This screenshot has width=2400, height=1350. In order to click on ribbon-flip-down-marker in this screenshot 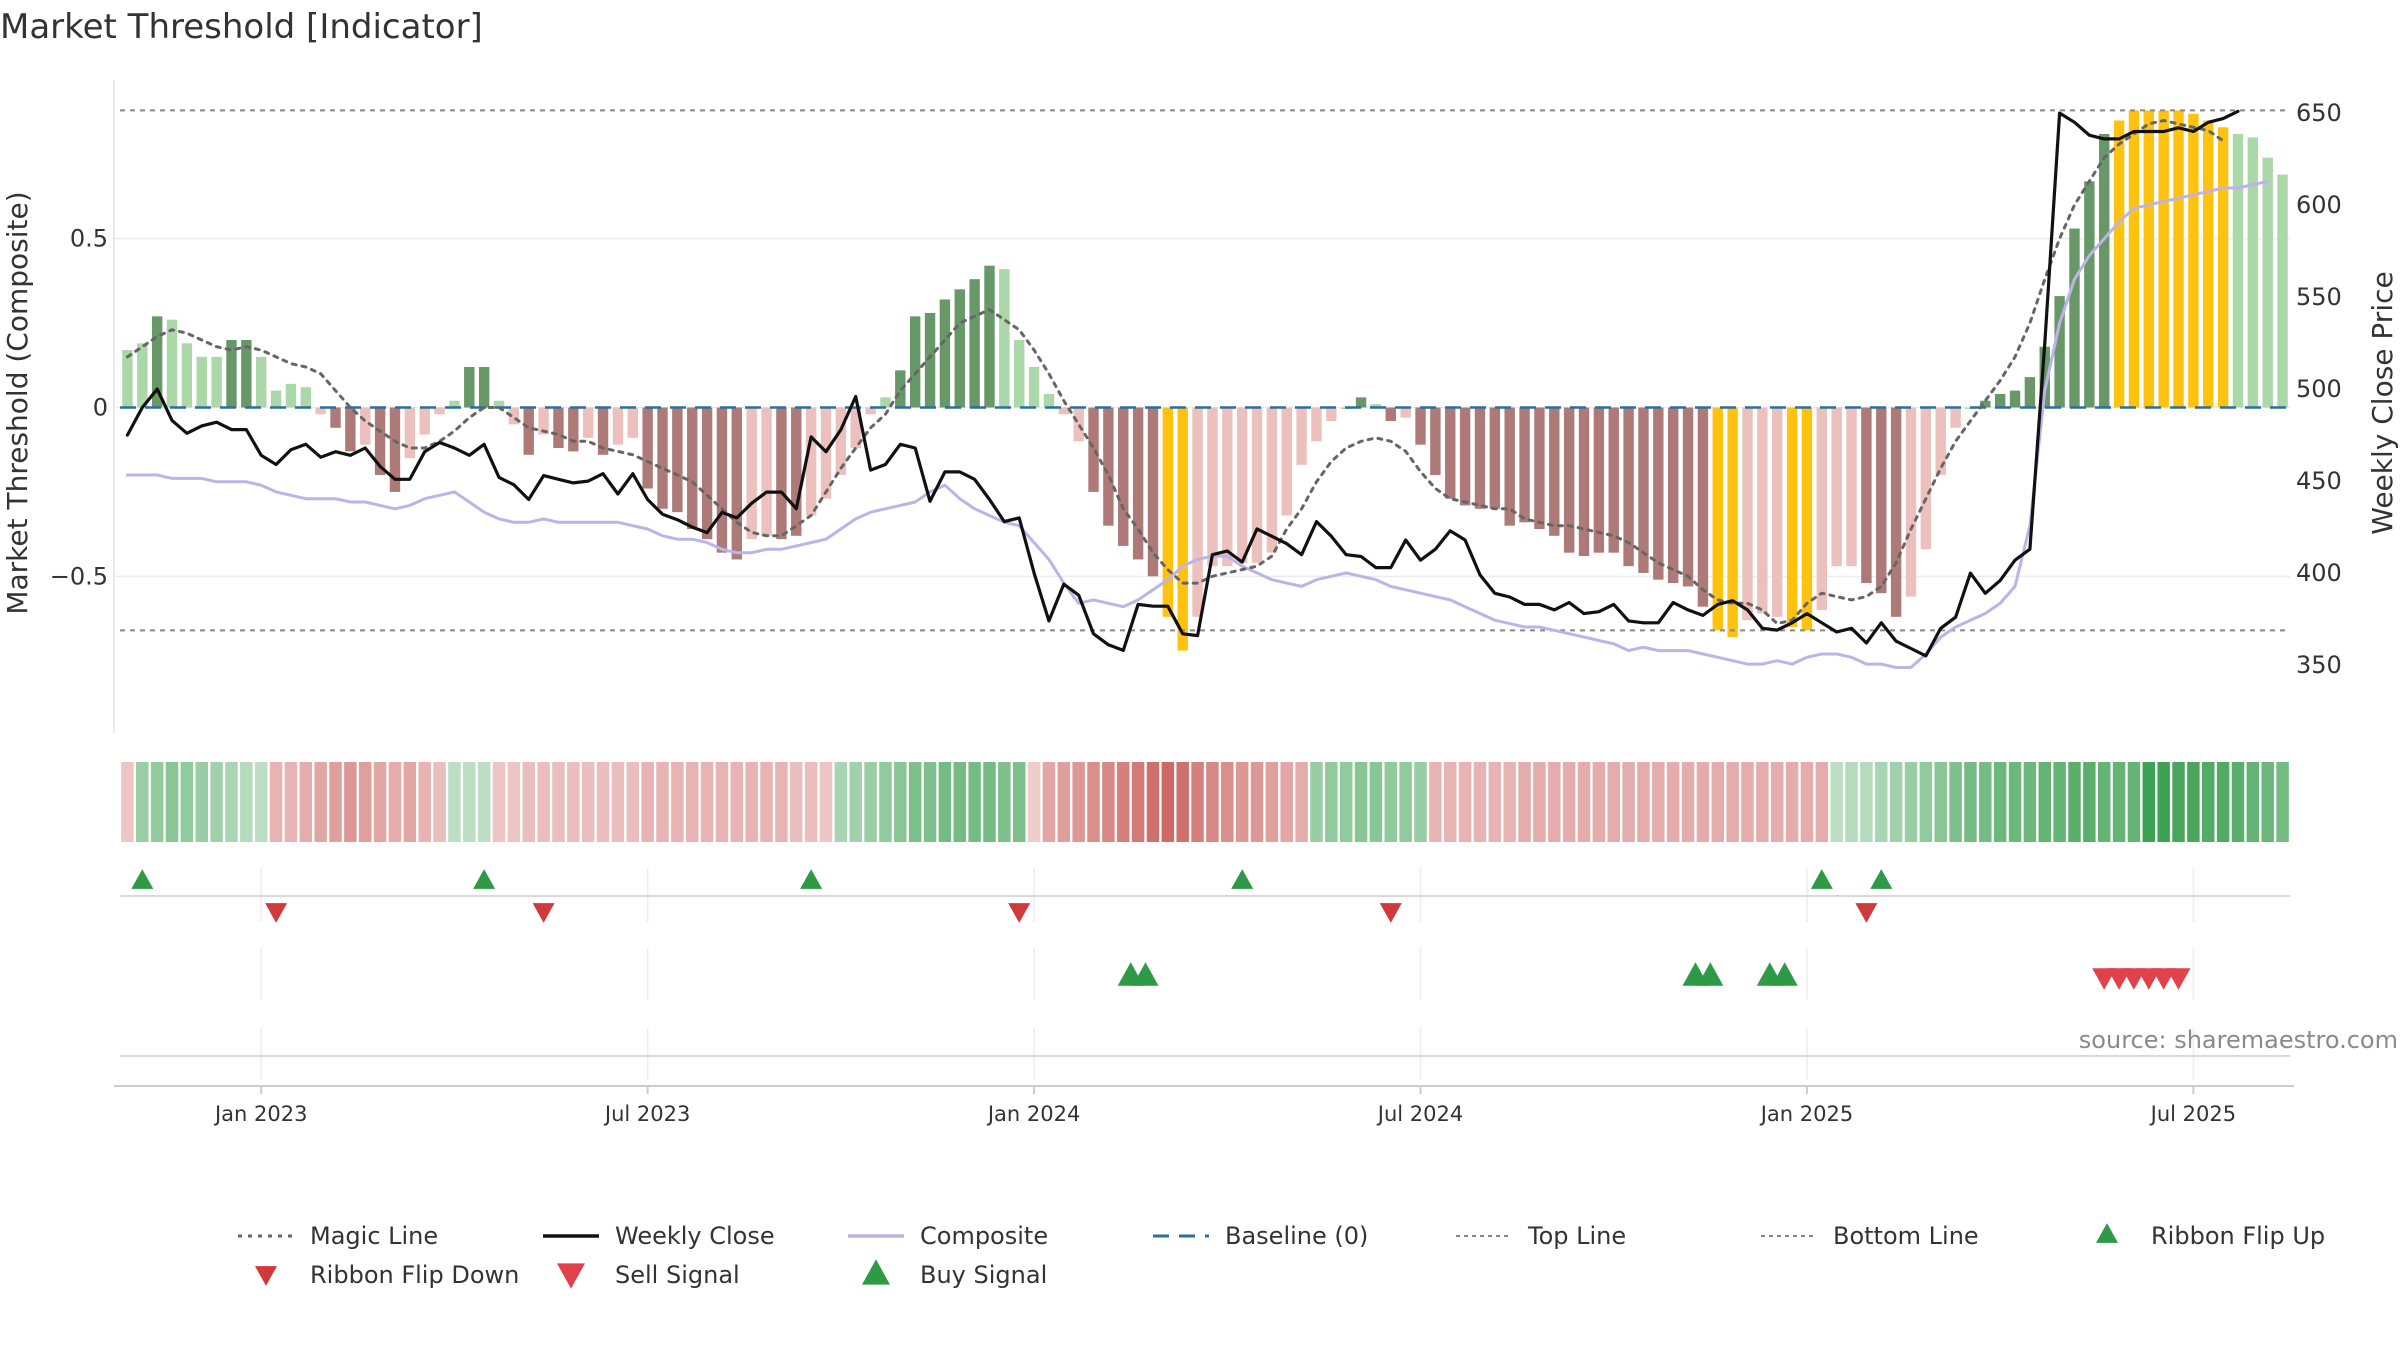, I will do `click(543, 913)`.